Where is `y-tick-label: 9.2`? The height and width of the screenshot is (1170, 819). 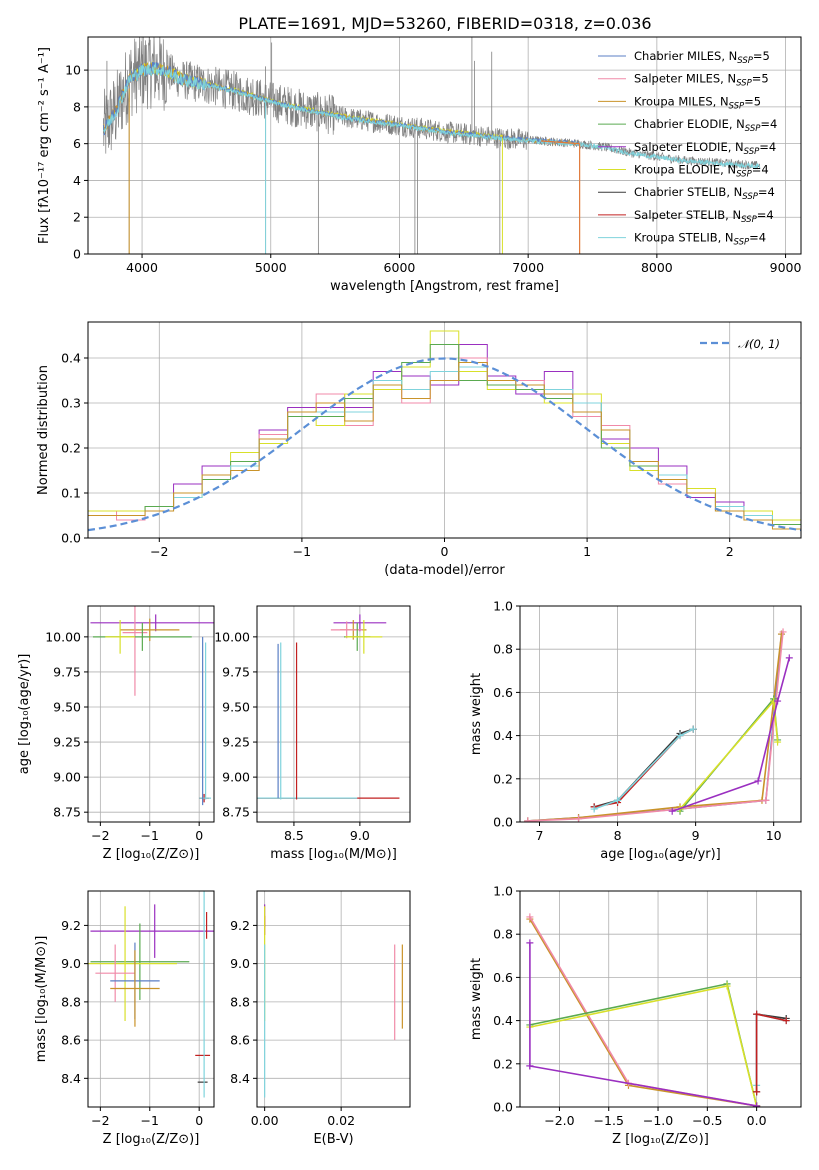 y-tick-label: 9.2 is located at coordinates (240, 925).